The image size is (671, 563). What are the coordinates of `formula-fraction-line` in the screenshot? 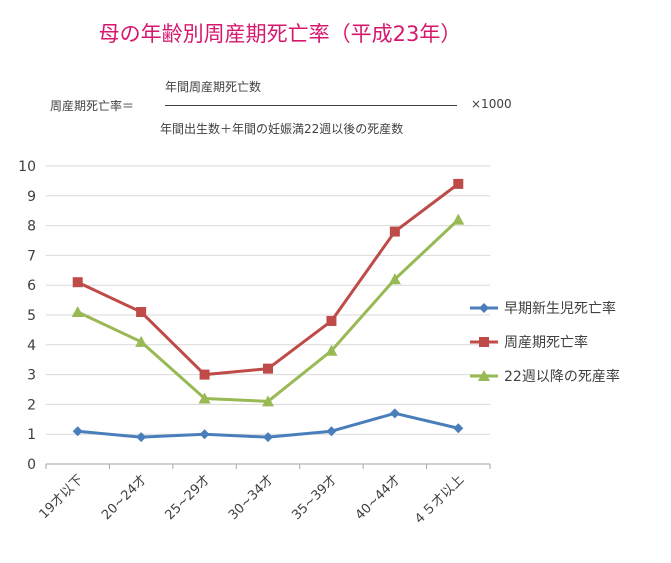 It's located at (311, 105).